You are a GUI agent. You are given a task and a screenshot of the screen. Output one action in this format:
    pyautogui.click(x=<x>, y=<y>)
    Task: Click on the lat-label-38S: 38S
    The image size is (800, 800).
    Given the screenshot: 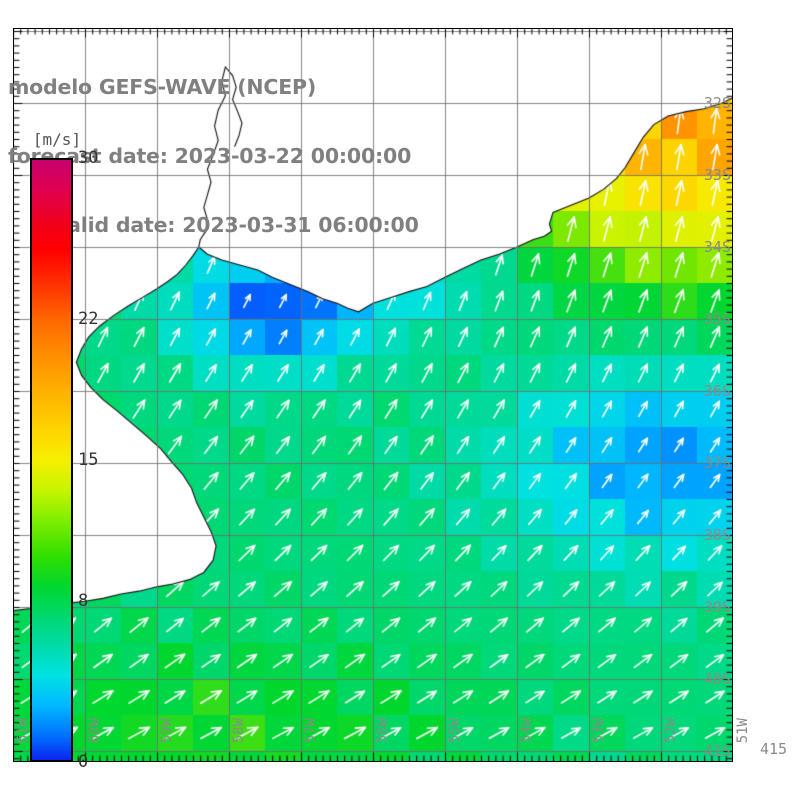 What is the action you would take?
    pyautogui.click(x=717, y=535)
    